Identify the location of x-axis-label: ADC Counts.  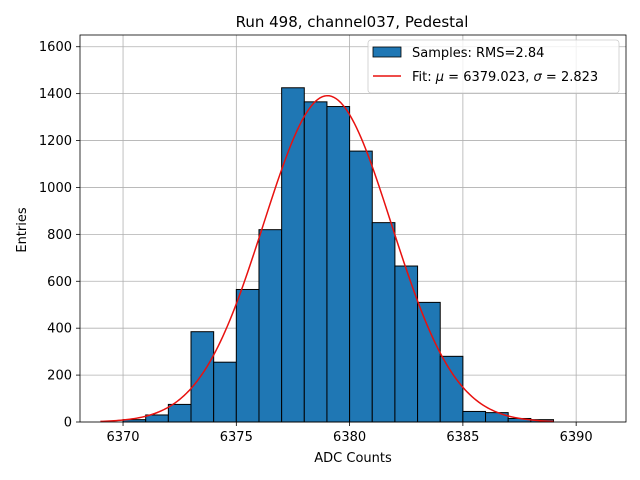
(353, 458).